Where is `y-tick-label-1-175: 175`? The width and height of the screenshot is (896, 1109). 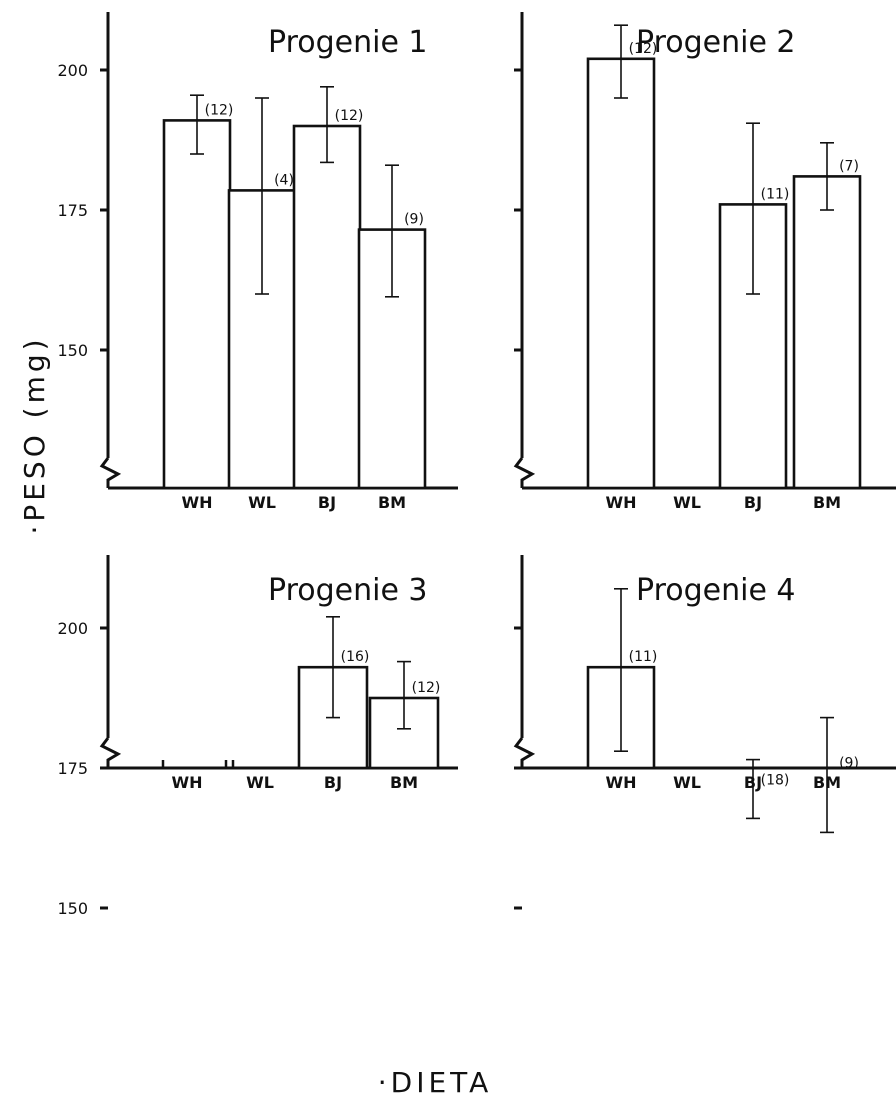
y-tick-label-1-175: 175 is located at coordinates (72, 210).